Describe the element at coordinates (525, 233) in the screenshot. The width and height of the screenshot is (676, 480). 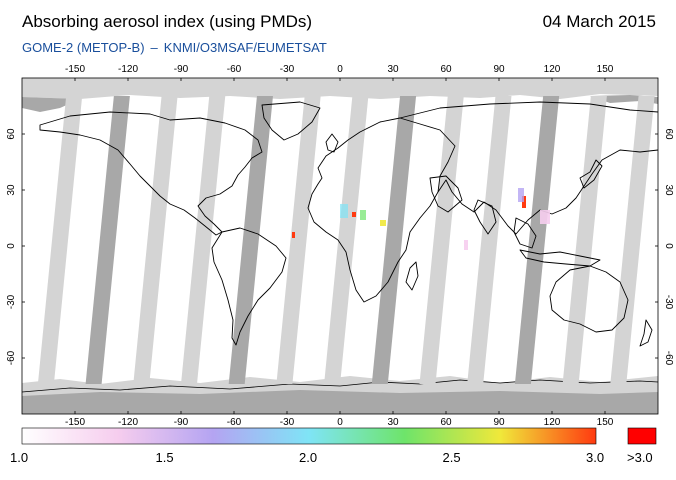
I see `southeast-asia-coast` at that location.